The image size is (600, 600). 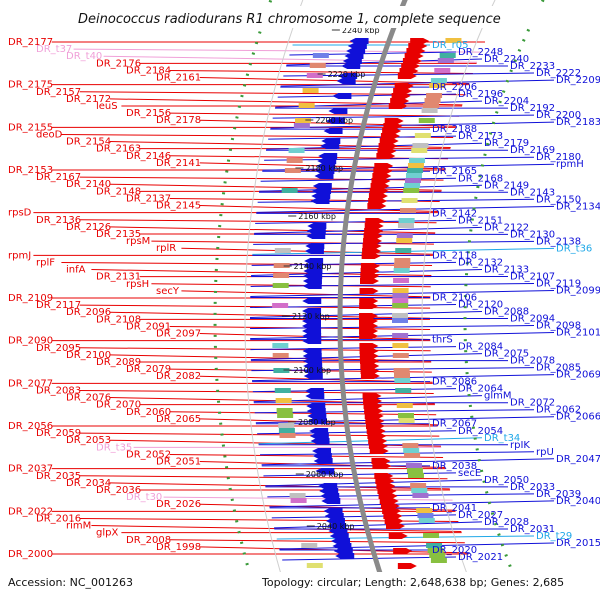 I want to click on gene-label-rpu: rpU, so click(x=545, y=452).